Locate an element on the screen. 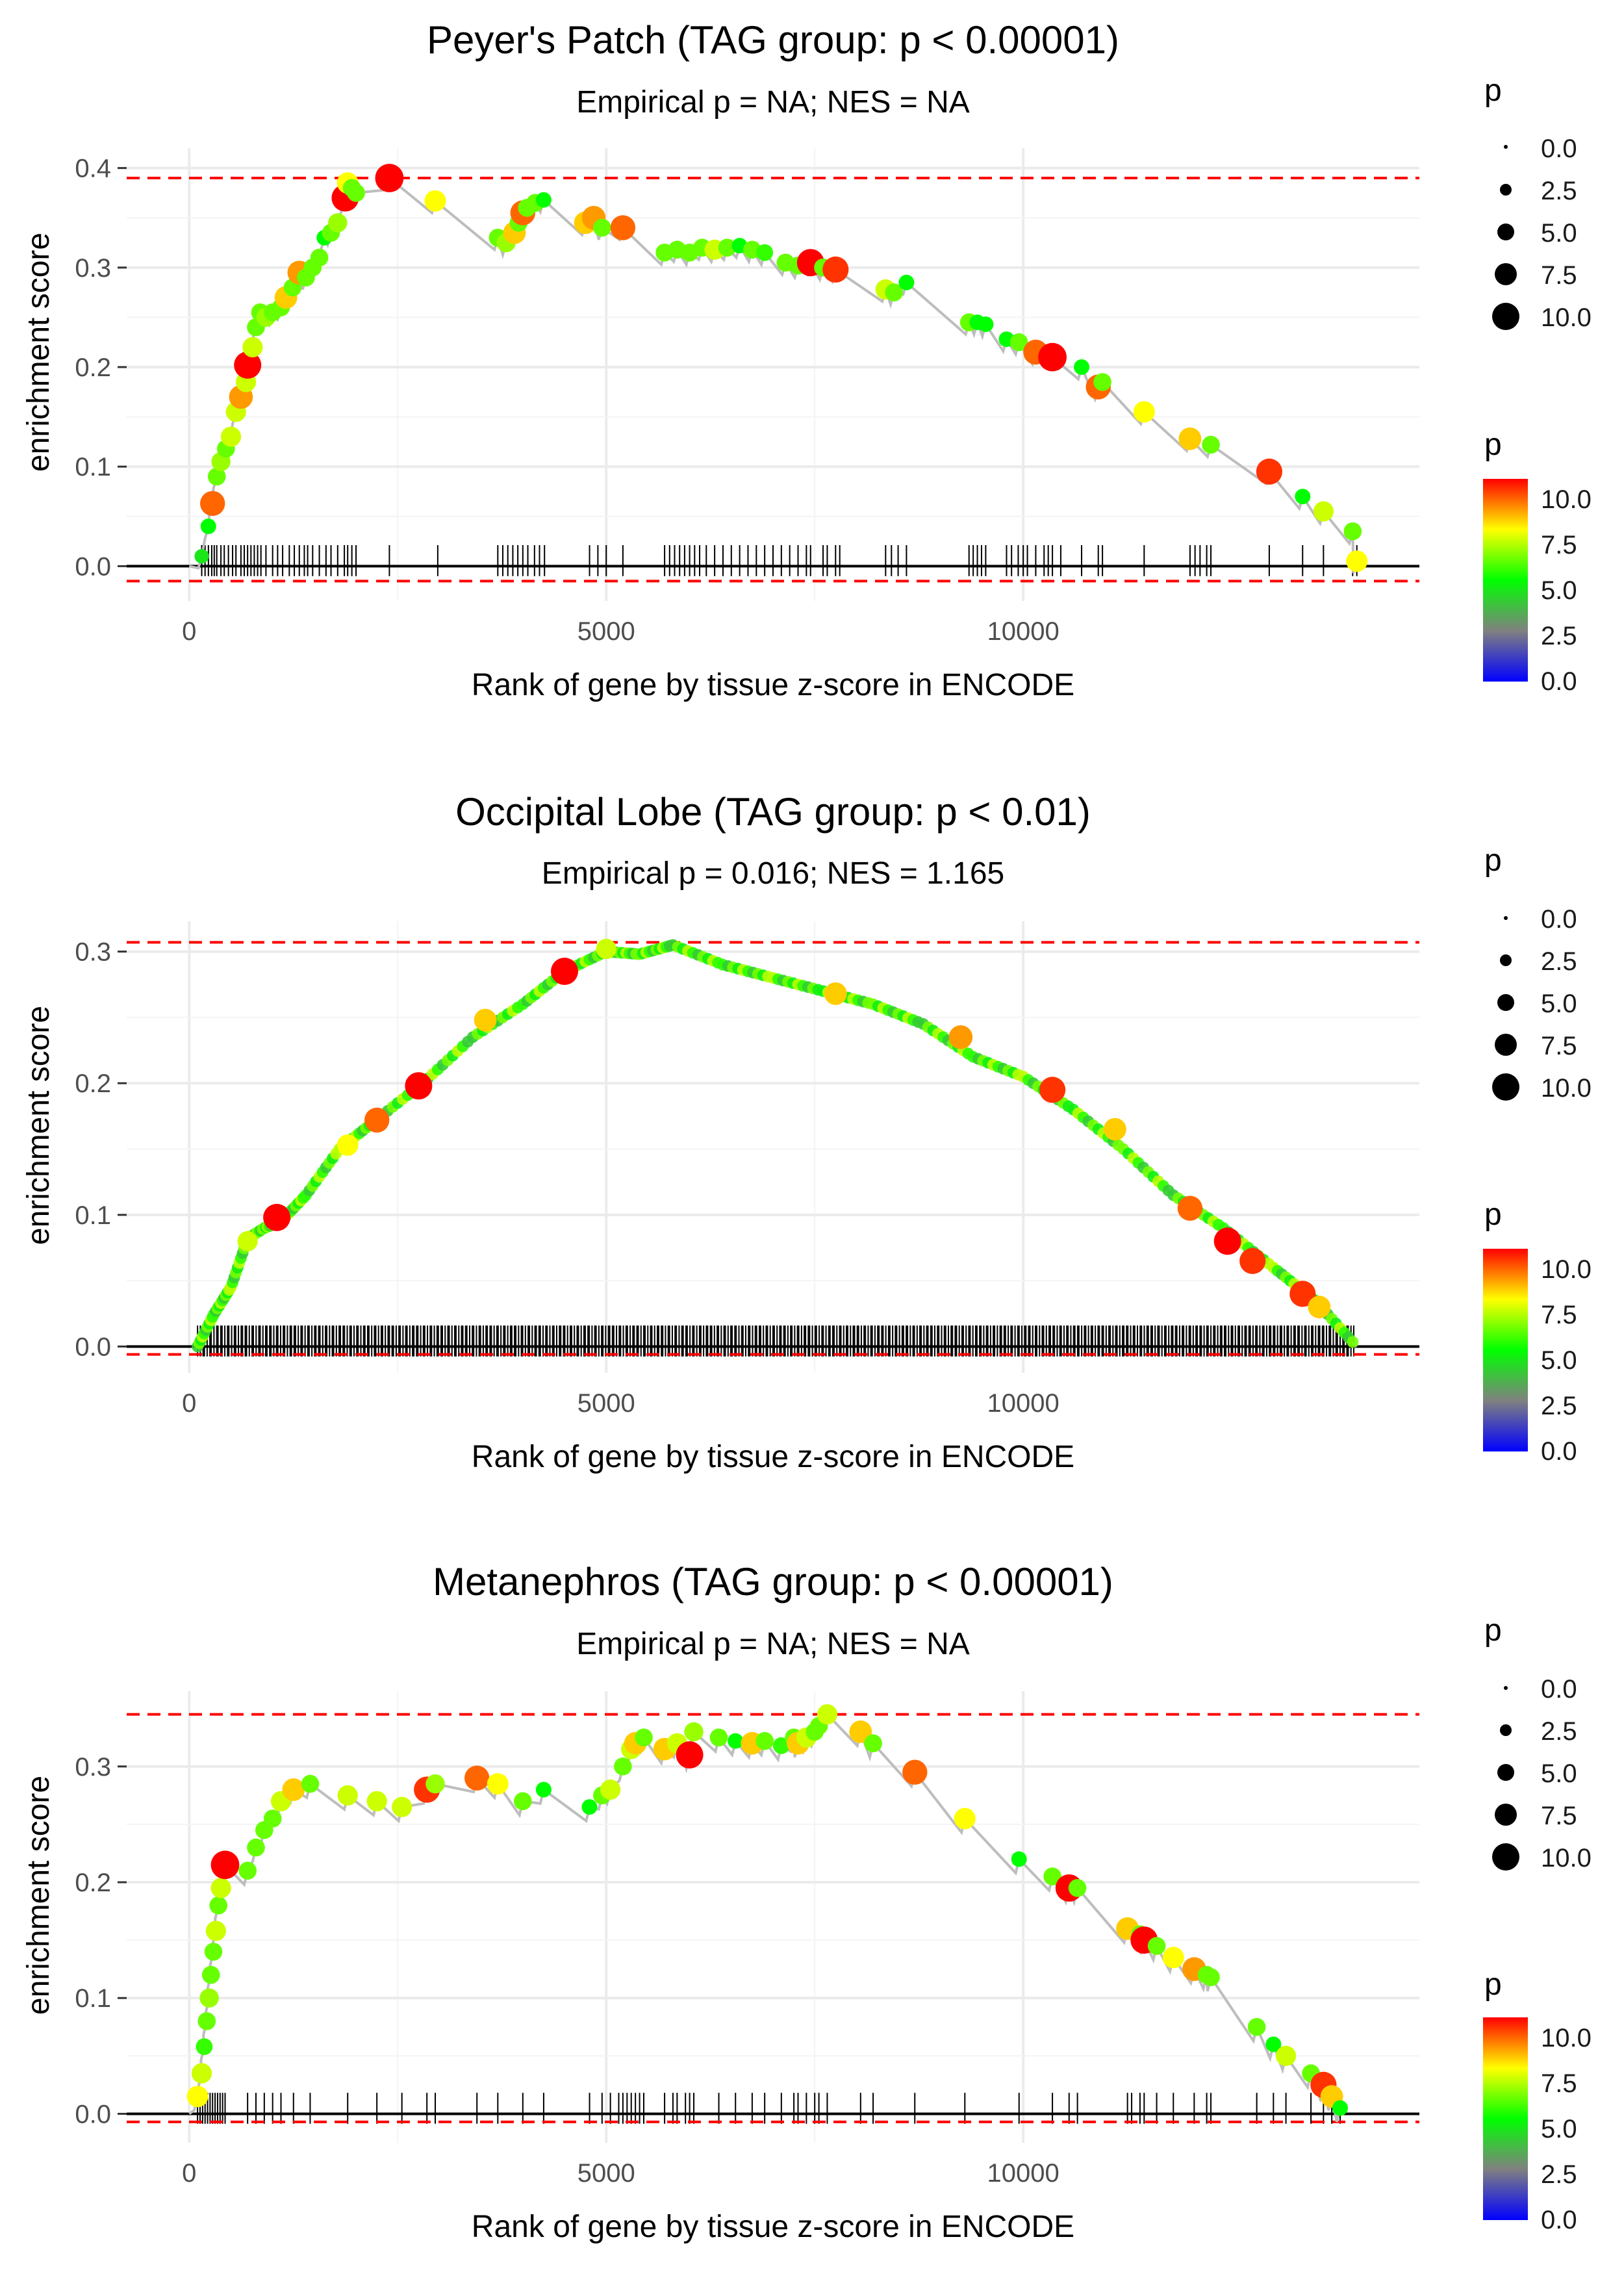 The height and width of the screenshot is (2274, 1624). y-tick-label: 0.2 is located at coordinates (93, 367).